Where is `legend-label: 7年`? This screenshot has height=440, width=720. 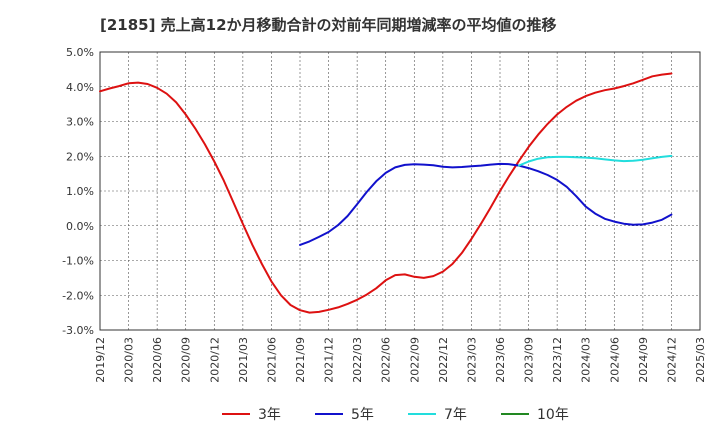
legend-label: 7年 is located at coordinates (455, 415).